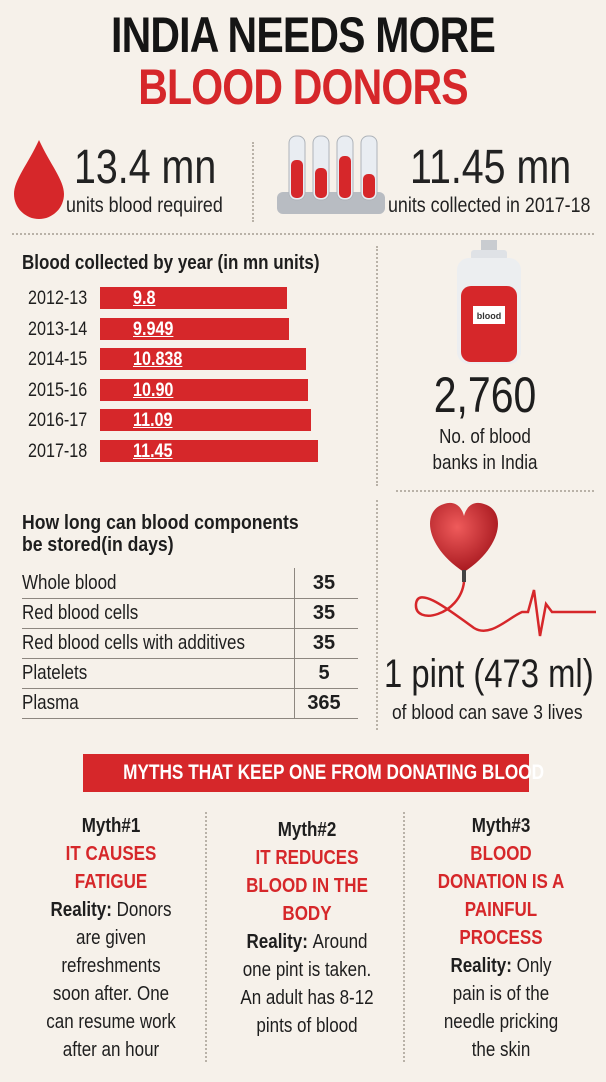  I want to click on blood-banks-label-1: No. of blood, so click(485, 437).